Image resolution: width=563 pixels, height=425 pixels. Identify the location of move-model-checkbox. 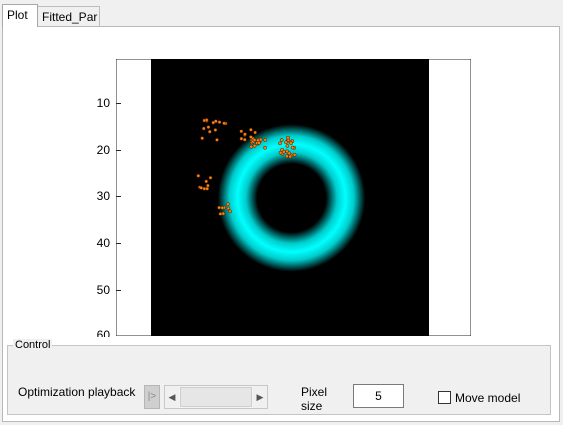
(444, 397).